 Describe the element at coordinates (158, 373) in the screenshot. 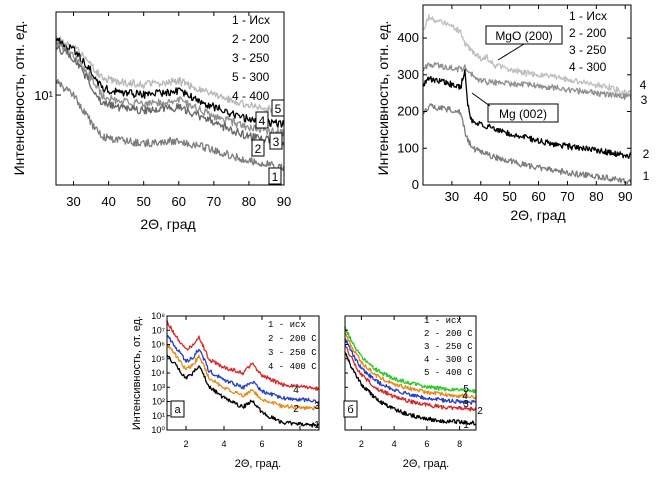

I see `y-tick-label: 10⁴` at that location.